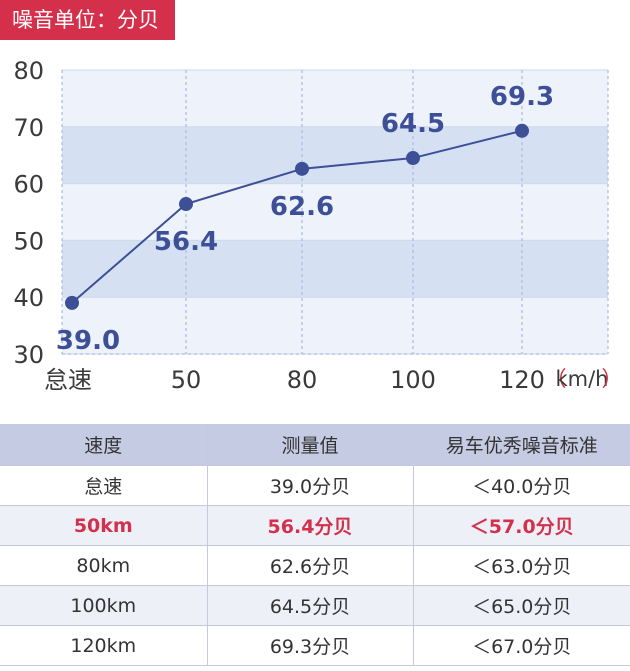 The image size is (630, 671). I want to click on y-tick-label: 50, so click(28, 241).